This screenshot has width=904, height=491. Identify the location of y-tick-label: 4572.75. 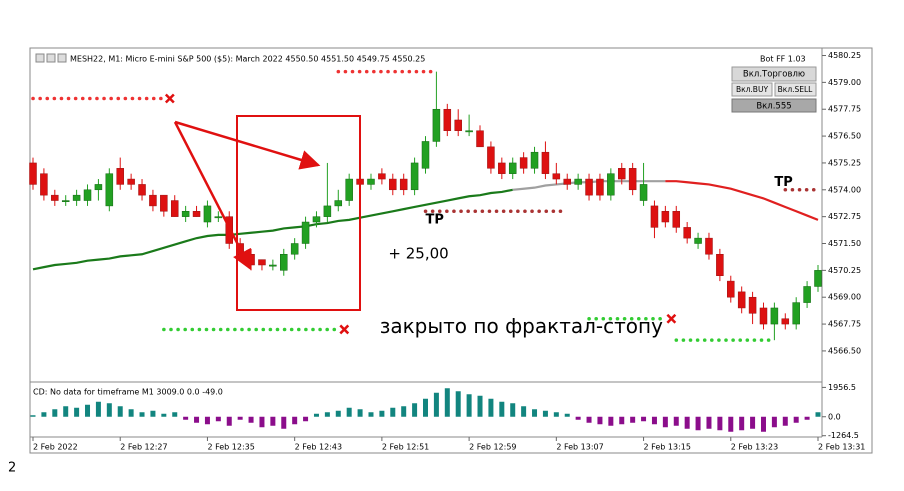
(844, 216).